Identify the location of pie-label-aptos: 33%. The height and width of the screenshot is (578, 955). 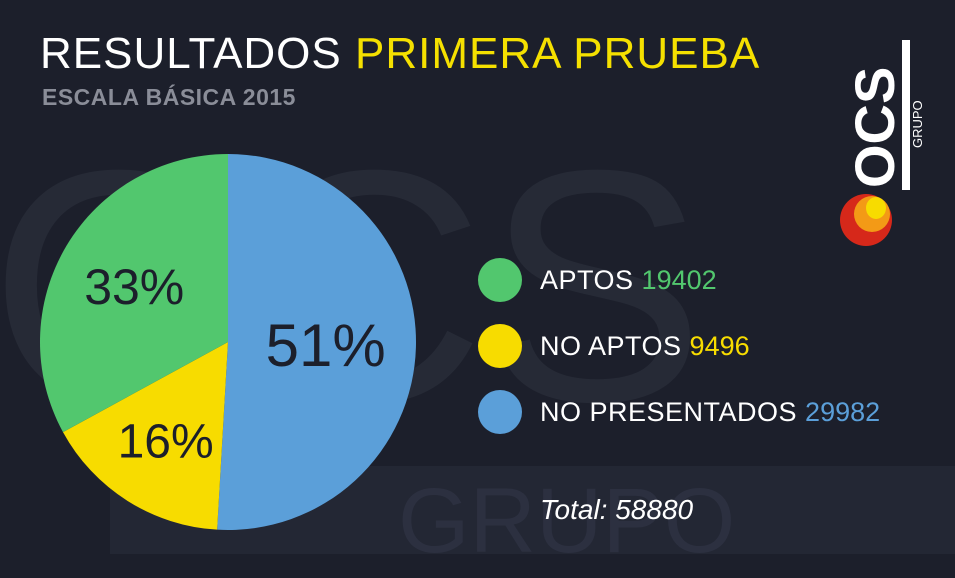
(134, 287).